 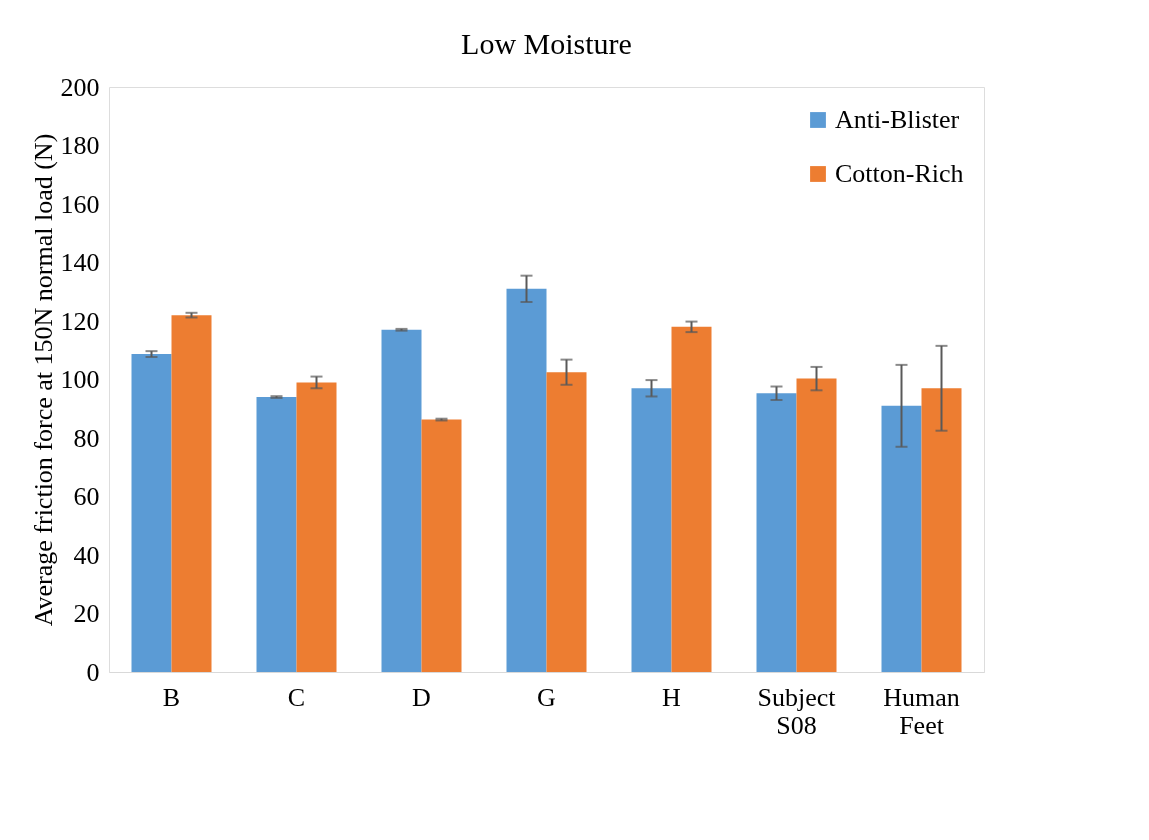 I want to click on y-tick-label: 120, so click(x=80, y=321).